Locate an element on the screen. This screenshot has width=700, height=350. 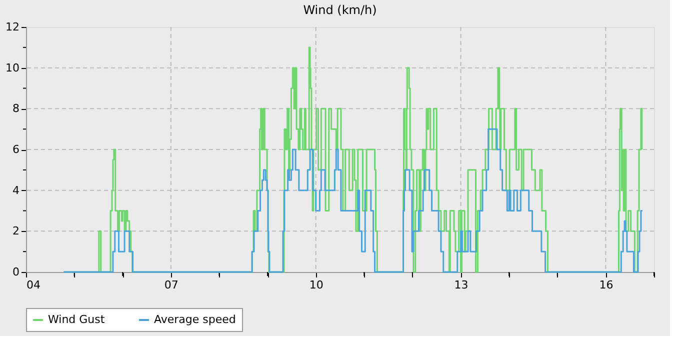
legend-label: Wind Gust is located at coordinates (77, 319).